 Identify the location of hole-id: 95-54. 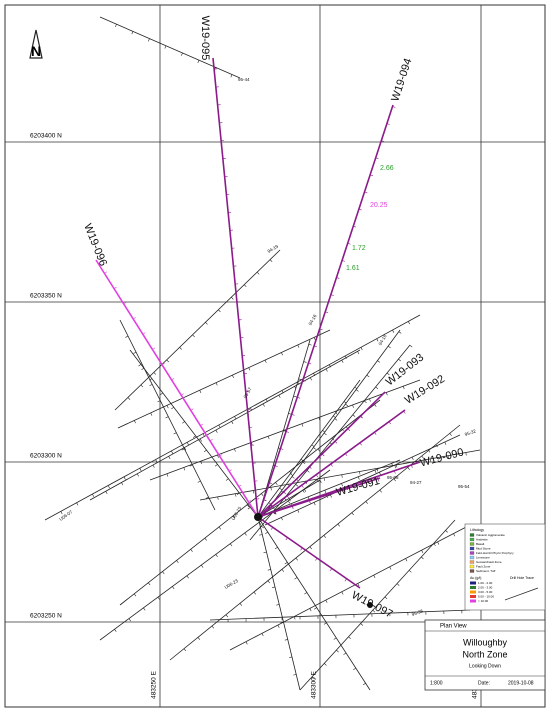
(464, 486).